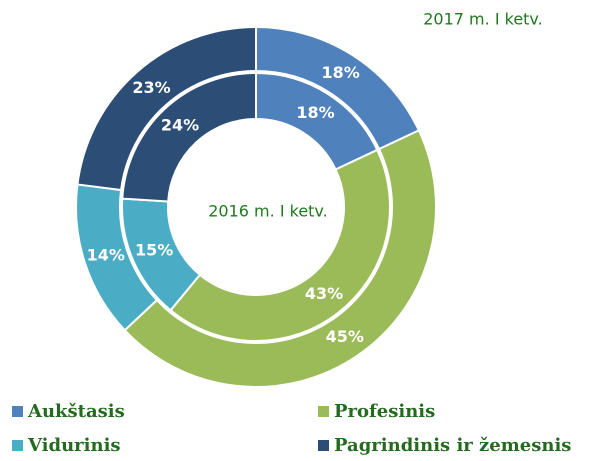 Image resolution: width=592 pixels, height=461 pixels. What do you see at coordinates (483, 19) in the screenshot?
I see `outer-ring-name: 2017 m. I ketv.` at bounding box center [483, 19].